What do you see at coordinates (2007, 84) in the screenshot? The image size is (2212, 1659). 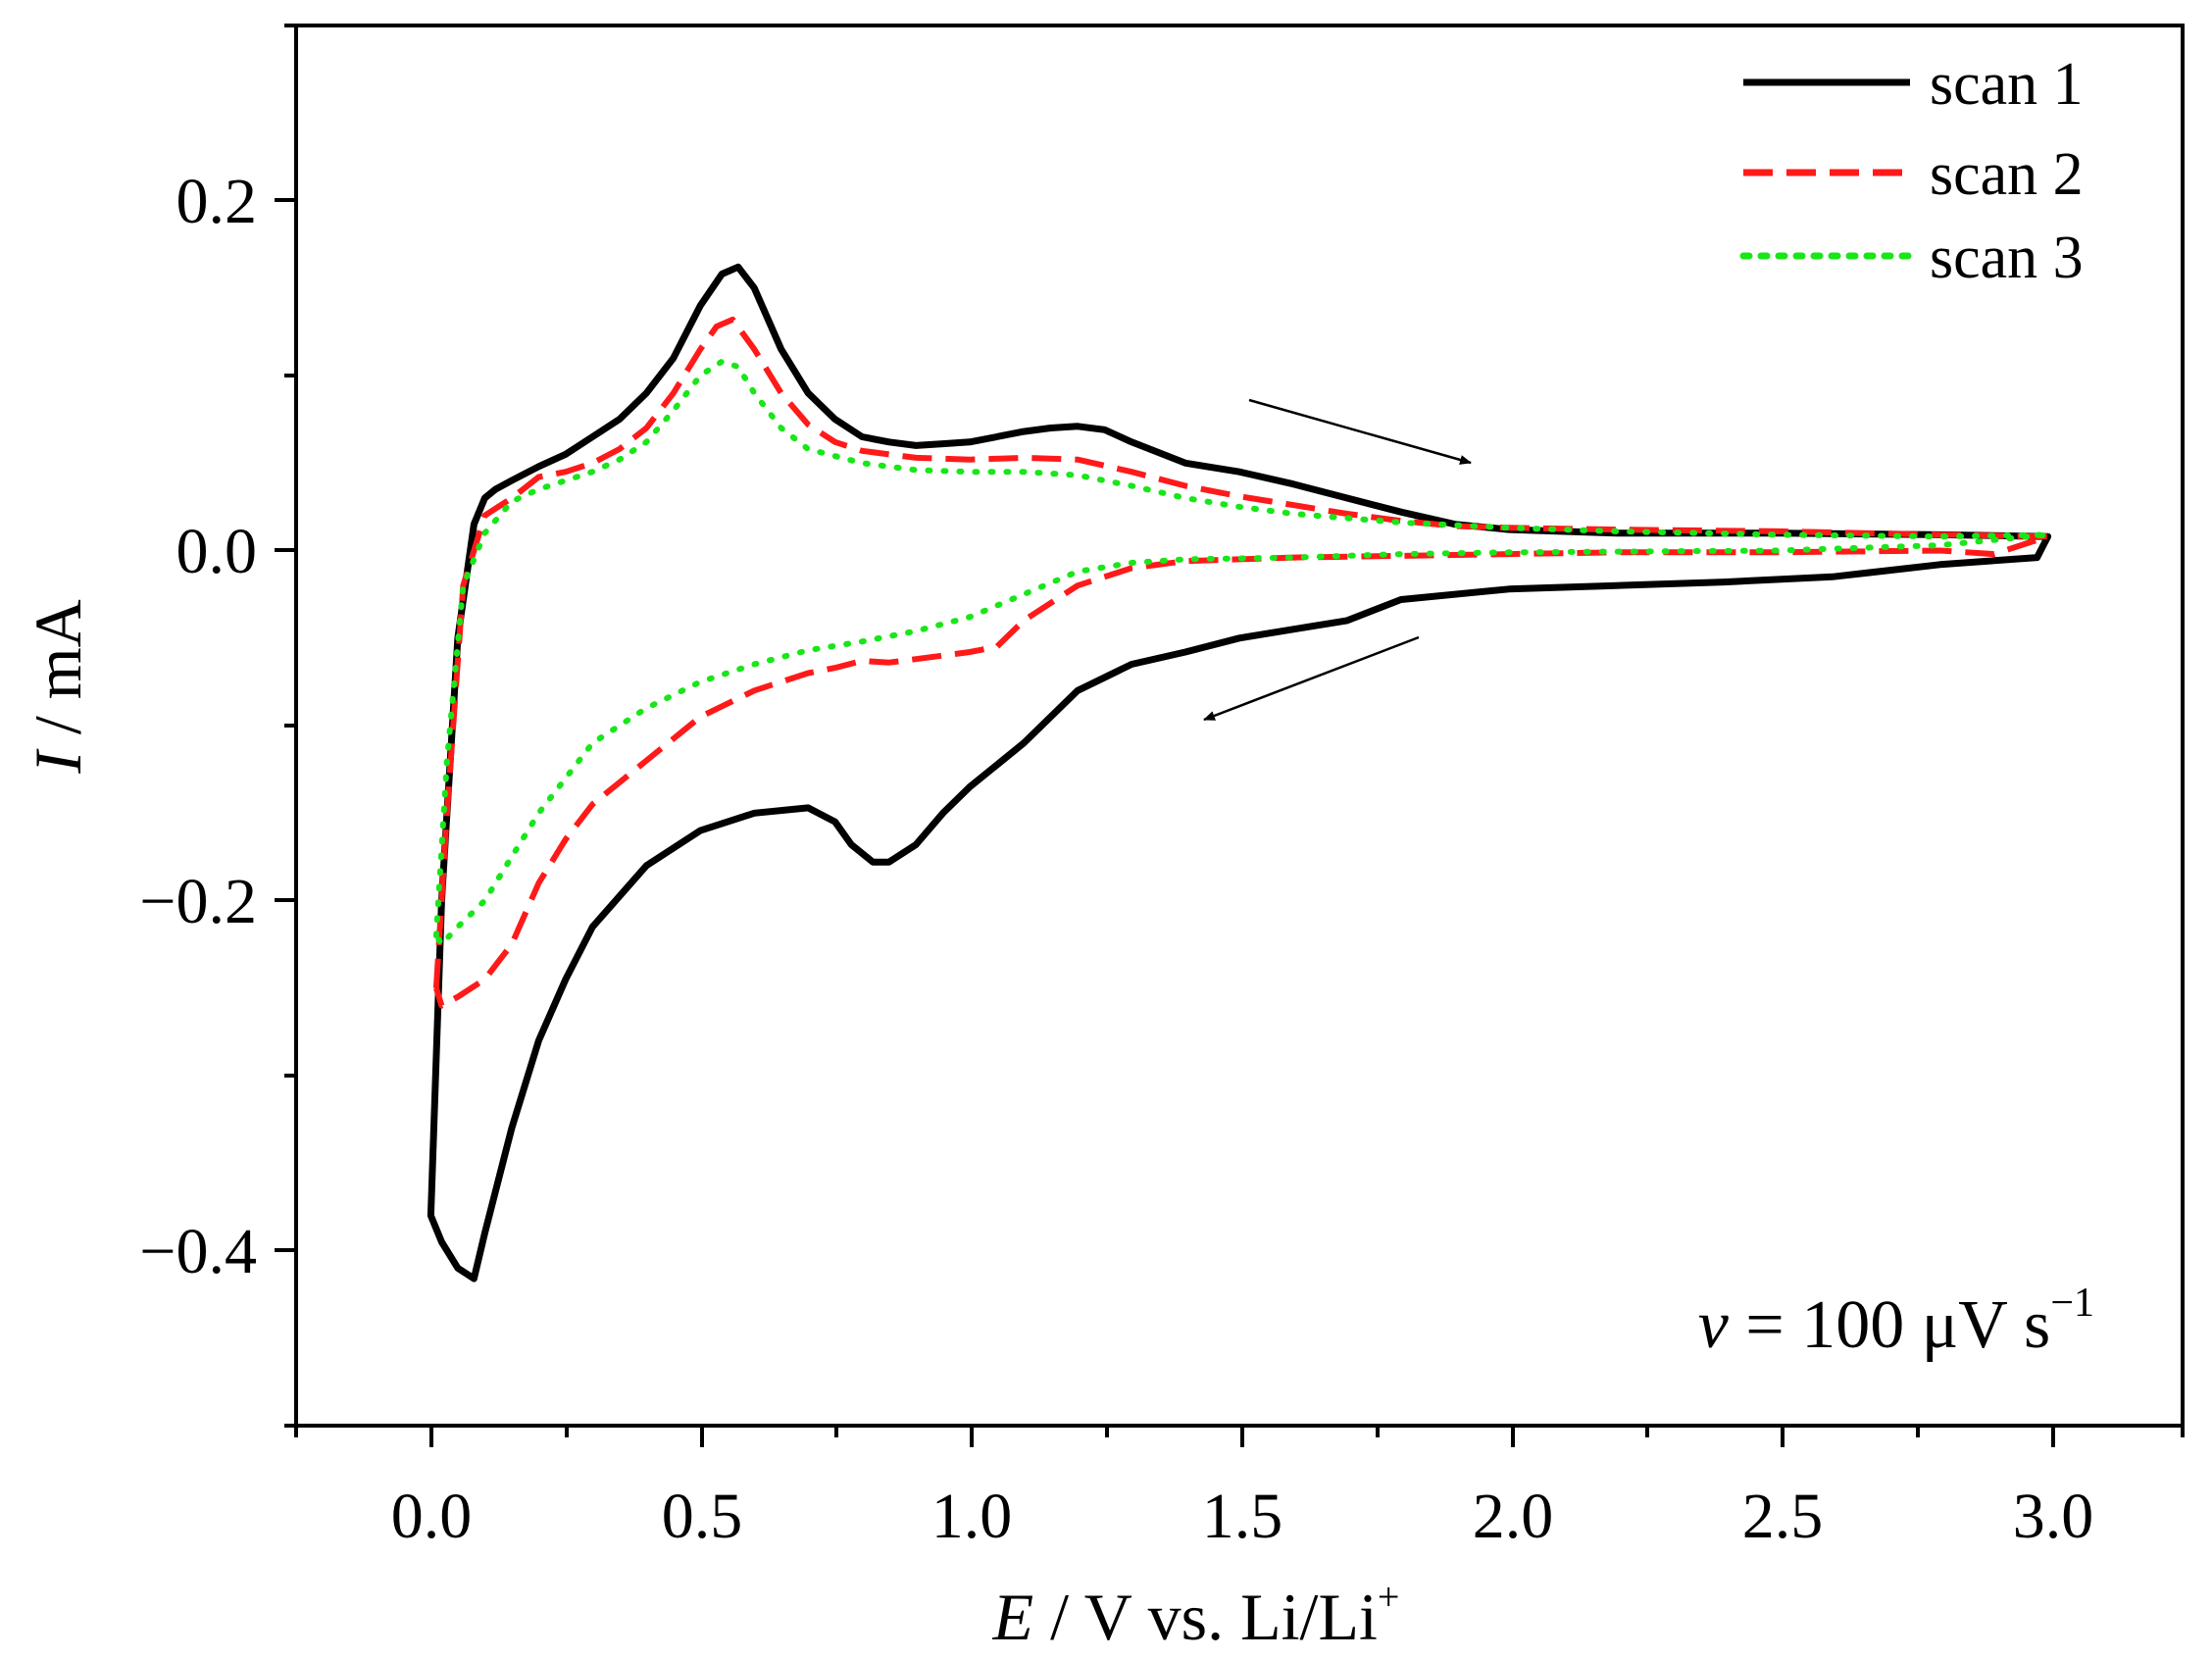 I see `legend-label-scan-1: scan 1` at bounding box center [2007, 84].